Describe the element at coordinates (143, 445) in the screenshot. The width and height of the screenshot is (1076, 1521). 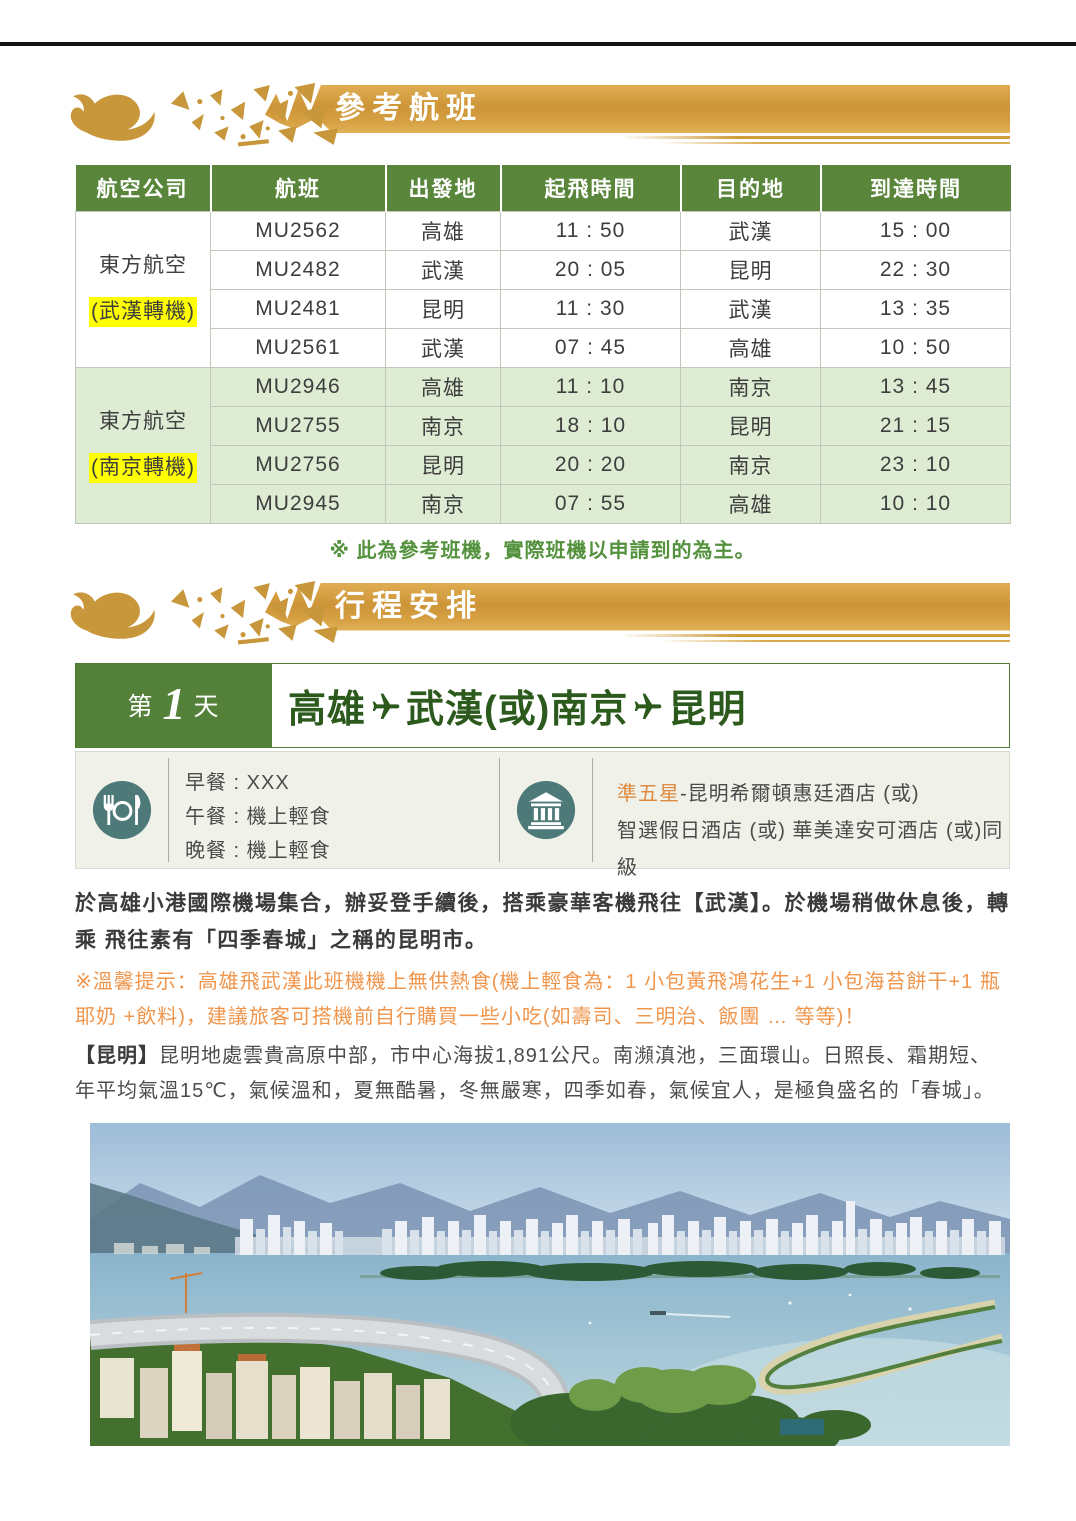
I see `airline-group-nanjing: 東方航空 (南京轉機)` at that location.